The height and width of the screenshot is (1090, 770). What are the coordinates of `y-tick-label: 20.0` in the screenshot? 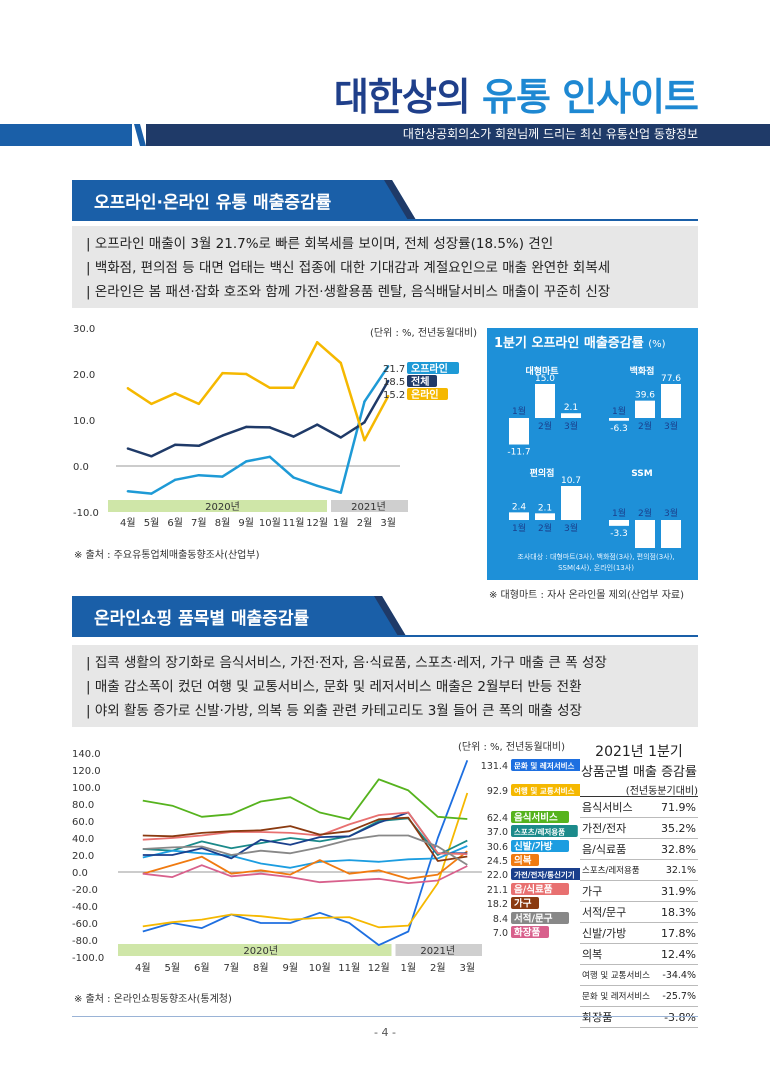 It's located at (83, 856).